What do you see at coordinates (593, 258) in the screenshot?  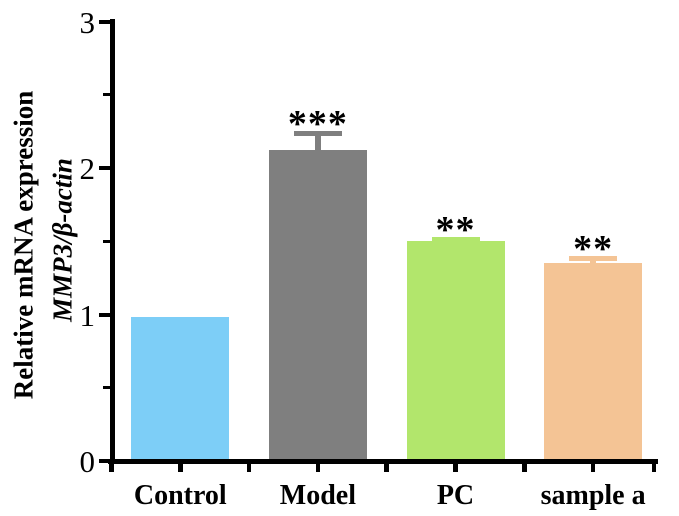 I see `error-bar-cap-sample-a` at bounding box center [593, 258].